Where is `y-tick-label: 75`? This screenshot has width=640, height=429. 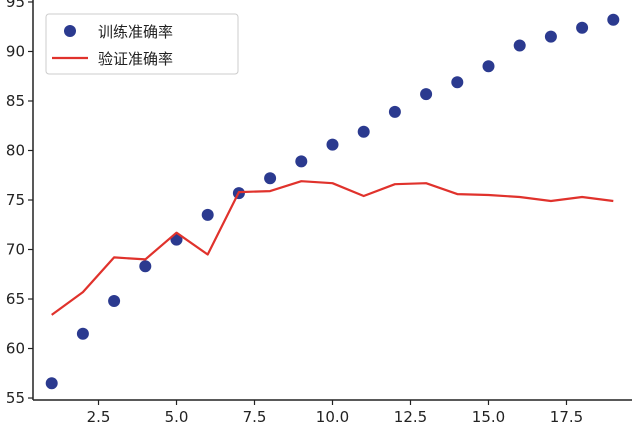 y-tick-label: 75 is located at coordinates (15, 200).